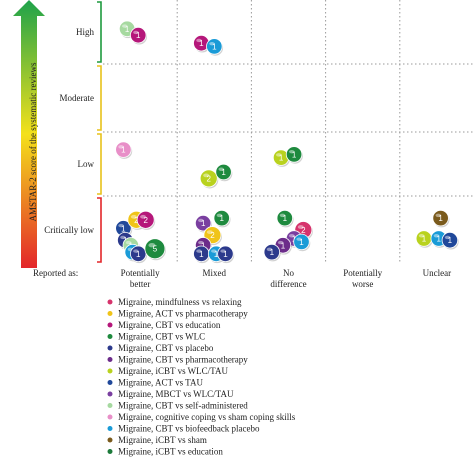  What do you see at coordinates (183, 406) in the screenshot?
I see `legend-label: Migraine, CBT vs self-administered` at bounding box center [183, 406].